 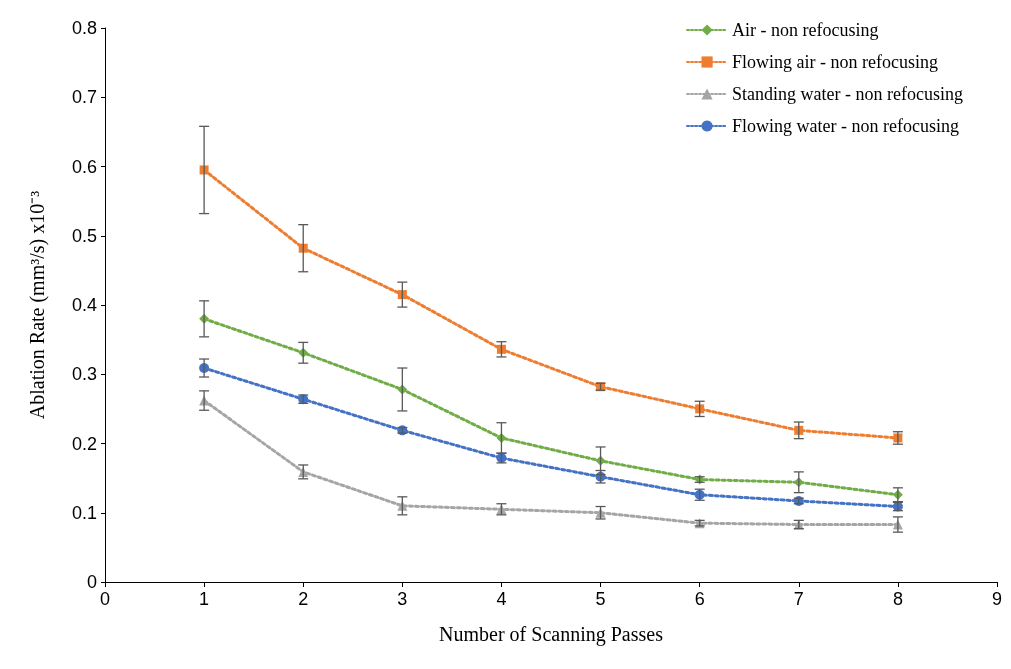 I want to click on x-tick-label: 9, so click(x=997, y=599).